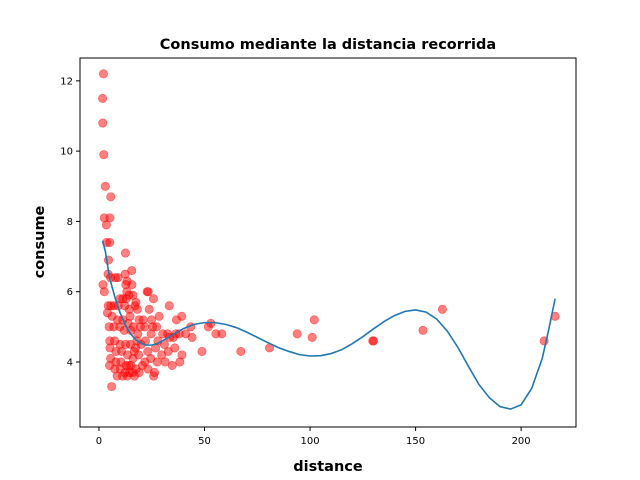 The width and height of the screenshot is (640, 480). I want to click on y-axis-ticks: 4 6 8 10 12, so click(70, 222).